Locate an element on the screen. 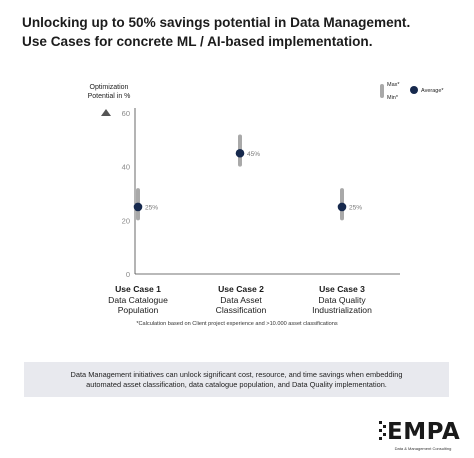  data-label-2: 45% is located at coordinates (253, 154).